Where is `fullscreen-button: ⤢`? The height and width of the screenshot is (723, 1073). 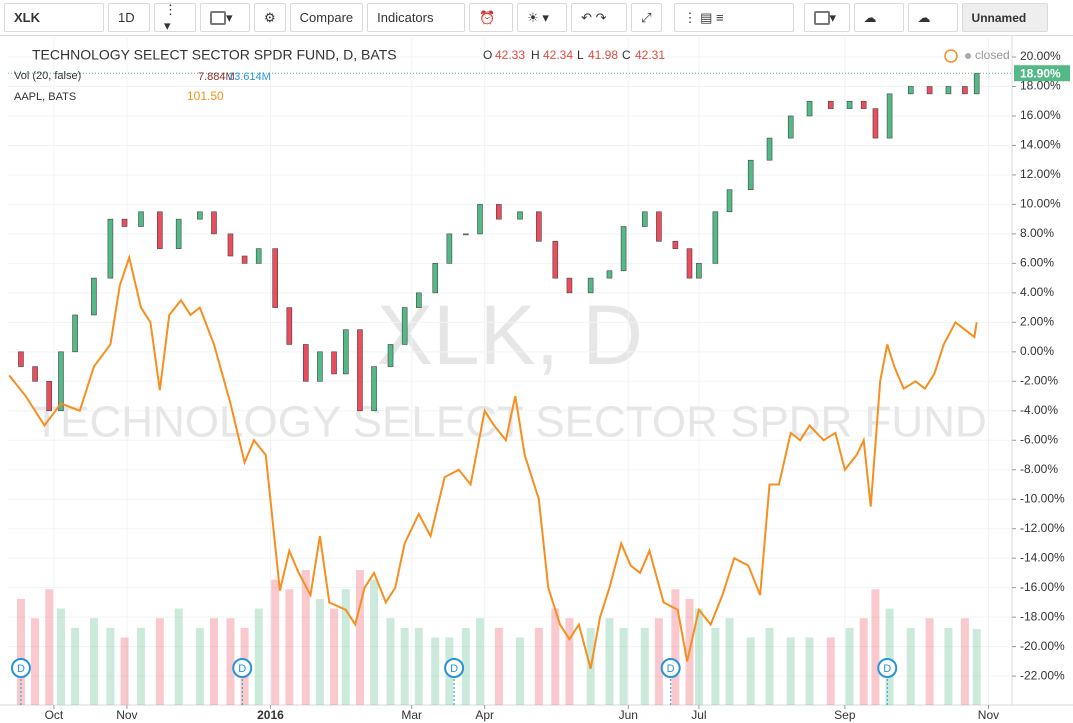
fullscreen-button: ⤢ is located at coordinates (646, 17).